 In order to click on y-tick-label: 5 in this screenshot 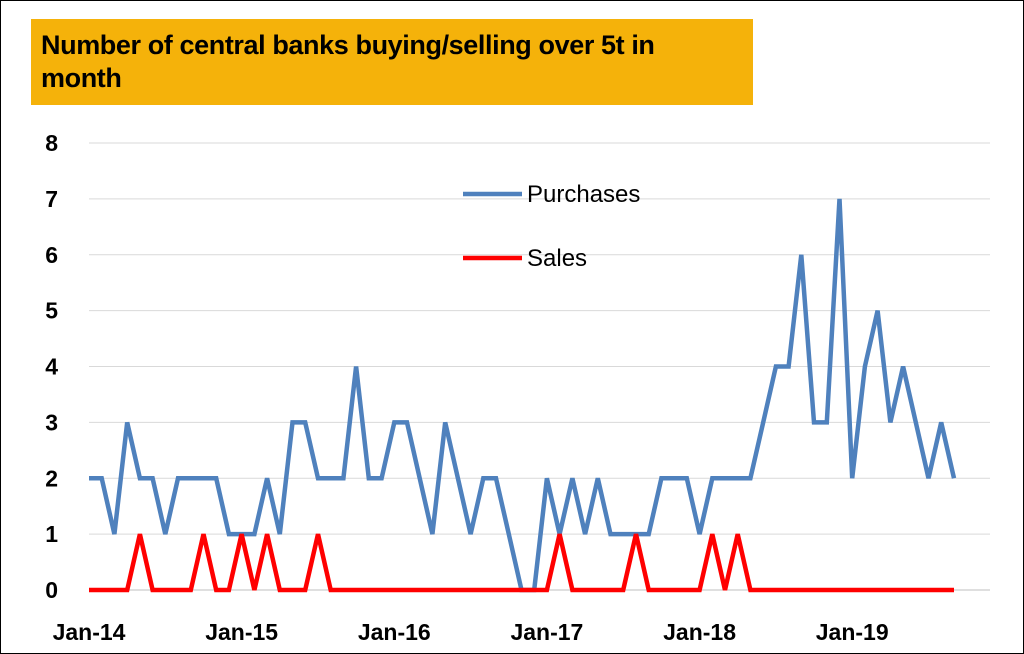, I will do `click(51, 311)`.